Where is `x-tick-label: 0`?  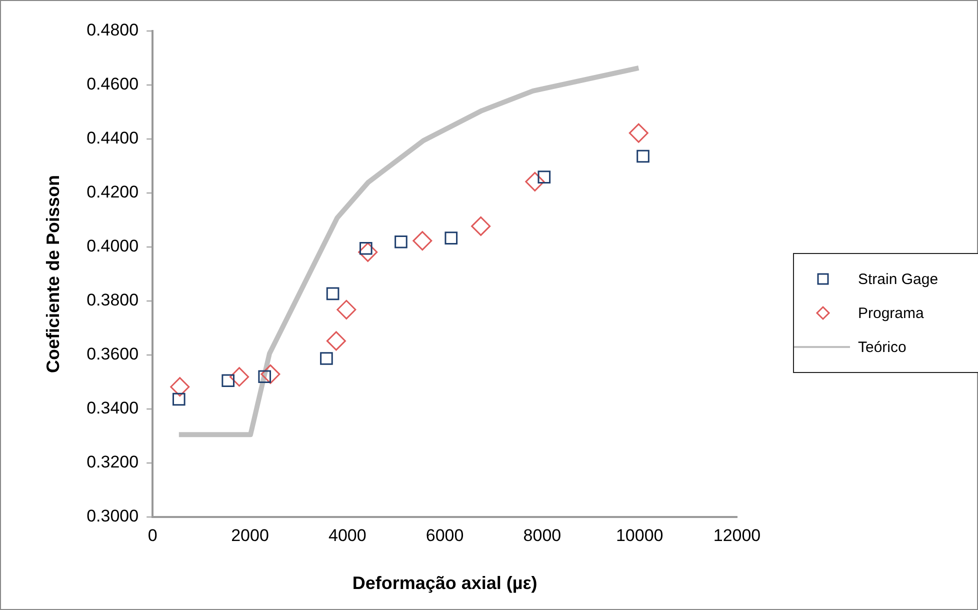
x-tick-label: 0 is located at coordinates (153, 535).